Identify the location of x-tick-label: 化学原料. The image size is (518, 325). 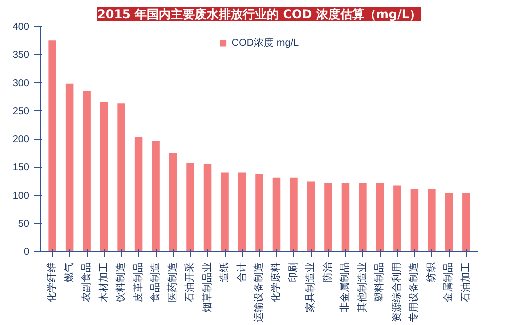
(276, 282).